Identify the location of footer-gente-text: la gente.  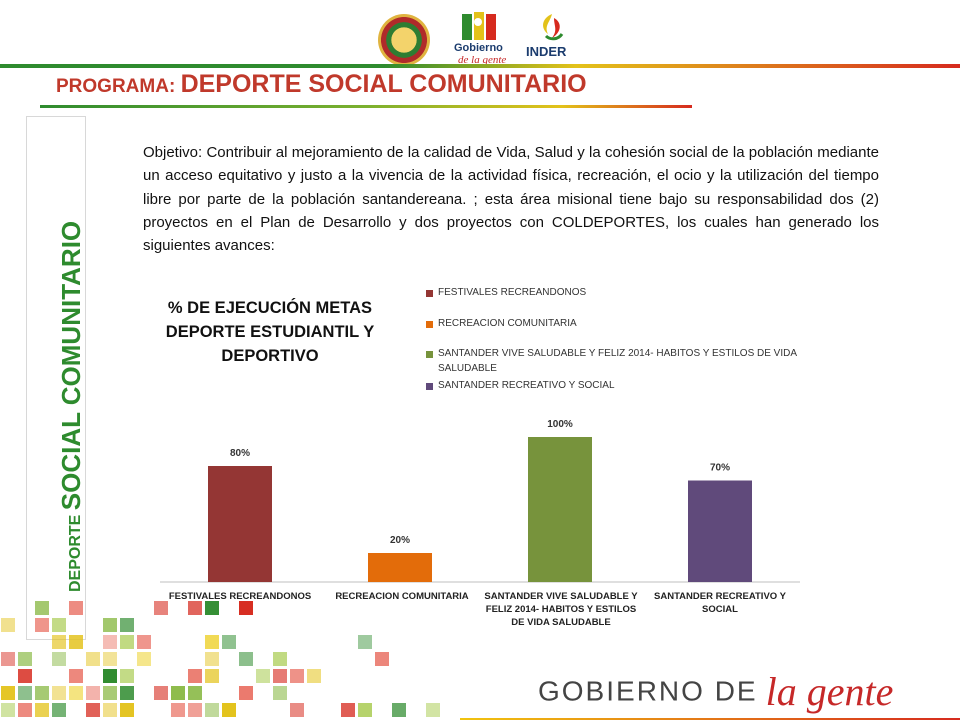
(829, 691).